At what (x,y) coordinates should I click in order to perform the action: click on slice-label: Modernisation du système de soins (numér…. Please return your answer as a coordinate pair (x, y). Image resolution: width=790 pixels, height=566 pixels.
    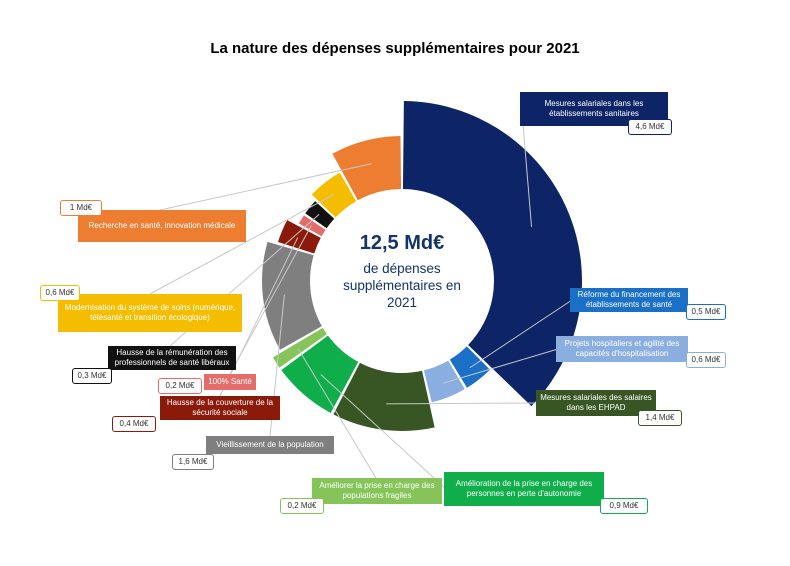
    Looking at the image, I should click on (150, 313).